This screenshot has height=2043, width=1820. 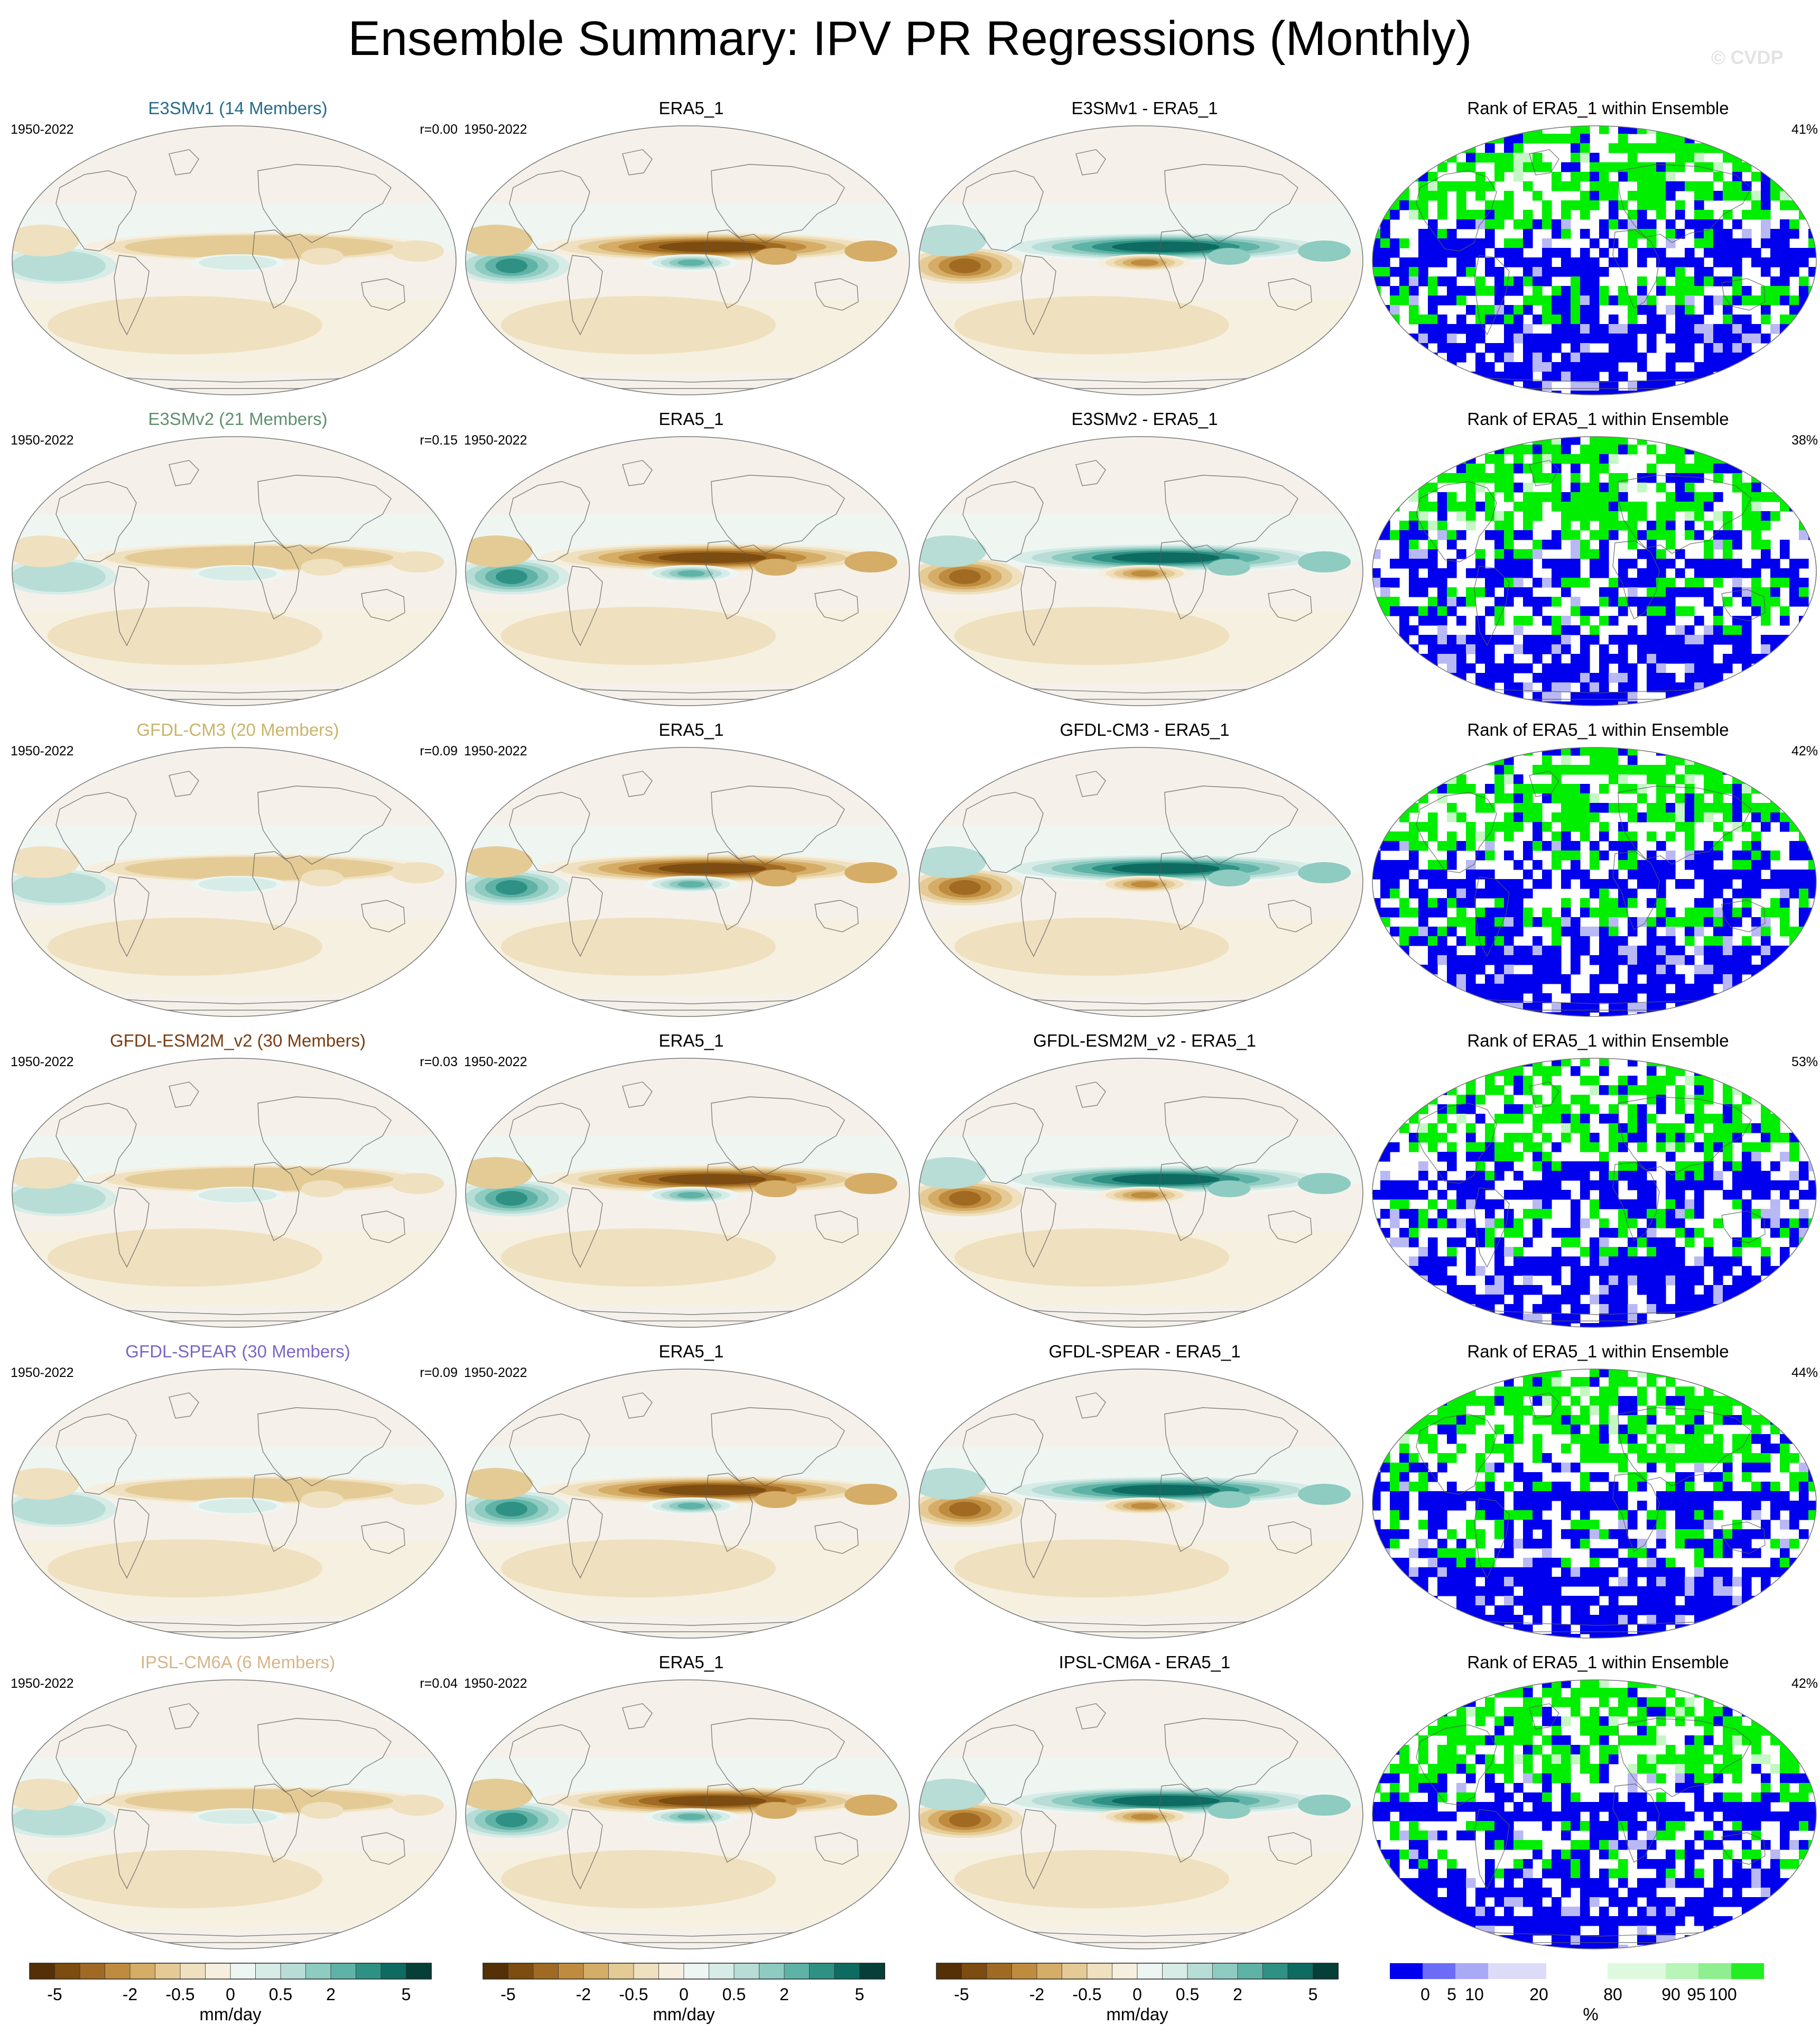 What do you see at coordinates (439, 751) in the screenshot?
I see `pattern-correlation: r=0.09` at bounding box center [439, 751].